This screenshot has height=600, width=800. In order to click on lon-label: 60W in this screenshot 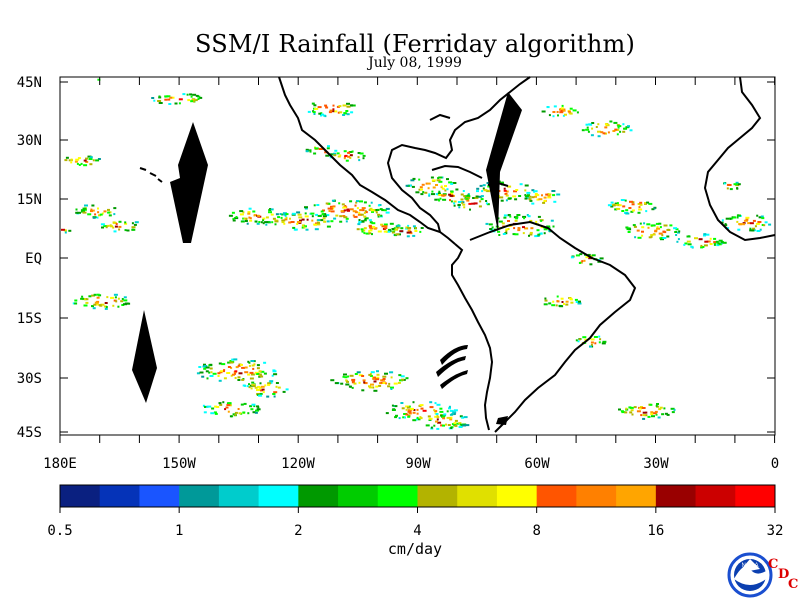, I will do `click(537, 464)`.